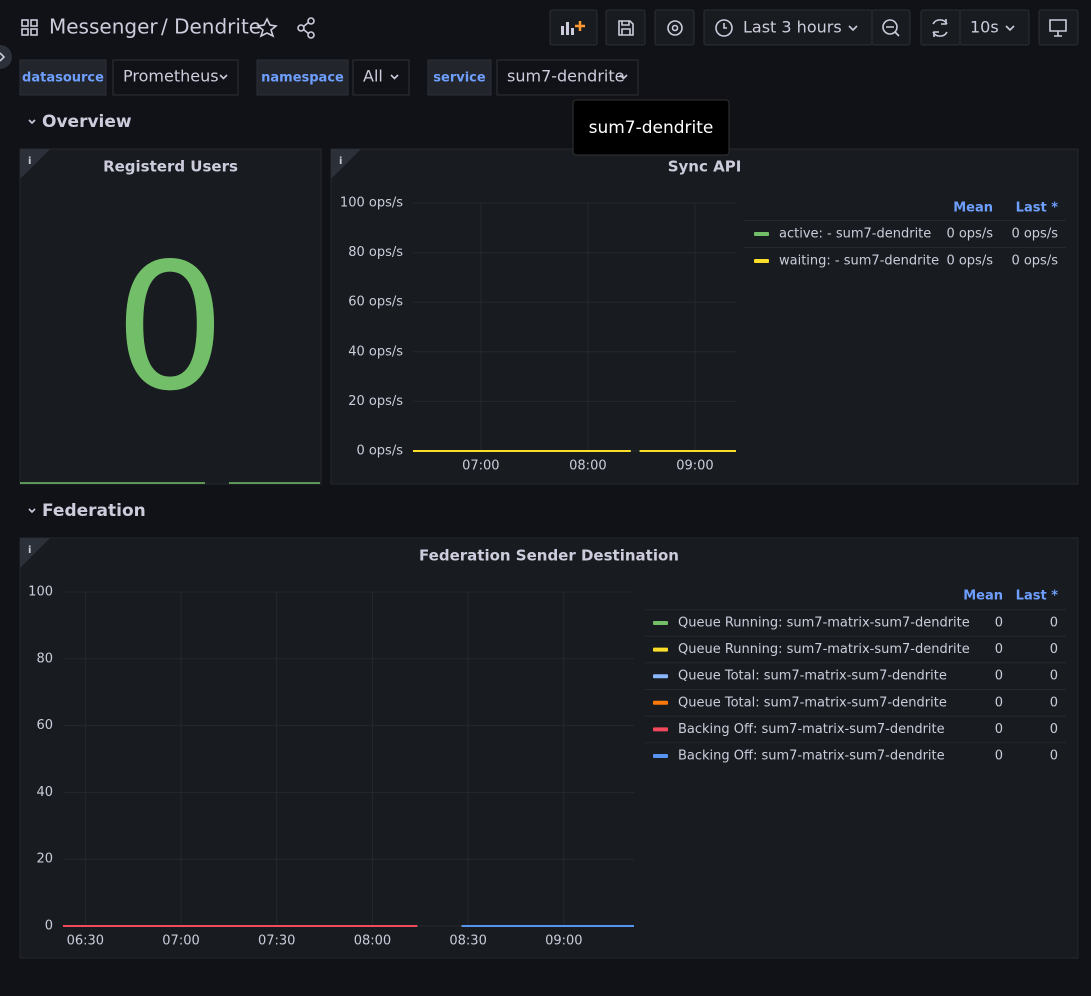 The width and height of the screenshot is (1091, 996). Describe the element at coordinates (44, 792) in the screenshot. I see `y-tick-label: 40` at that location.